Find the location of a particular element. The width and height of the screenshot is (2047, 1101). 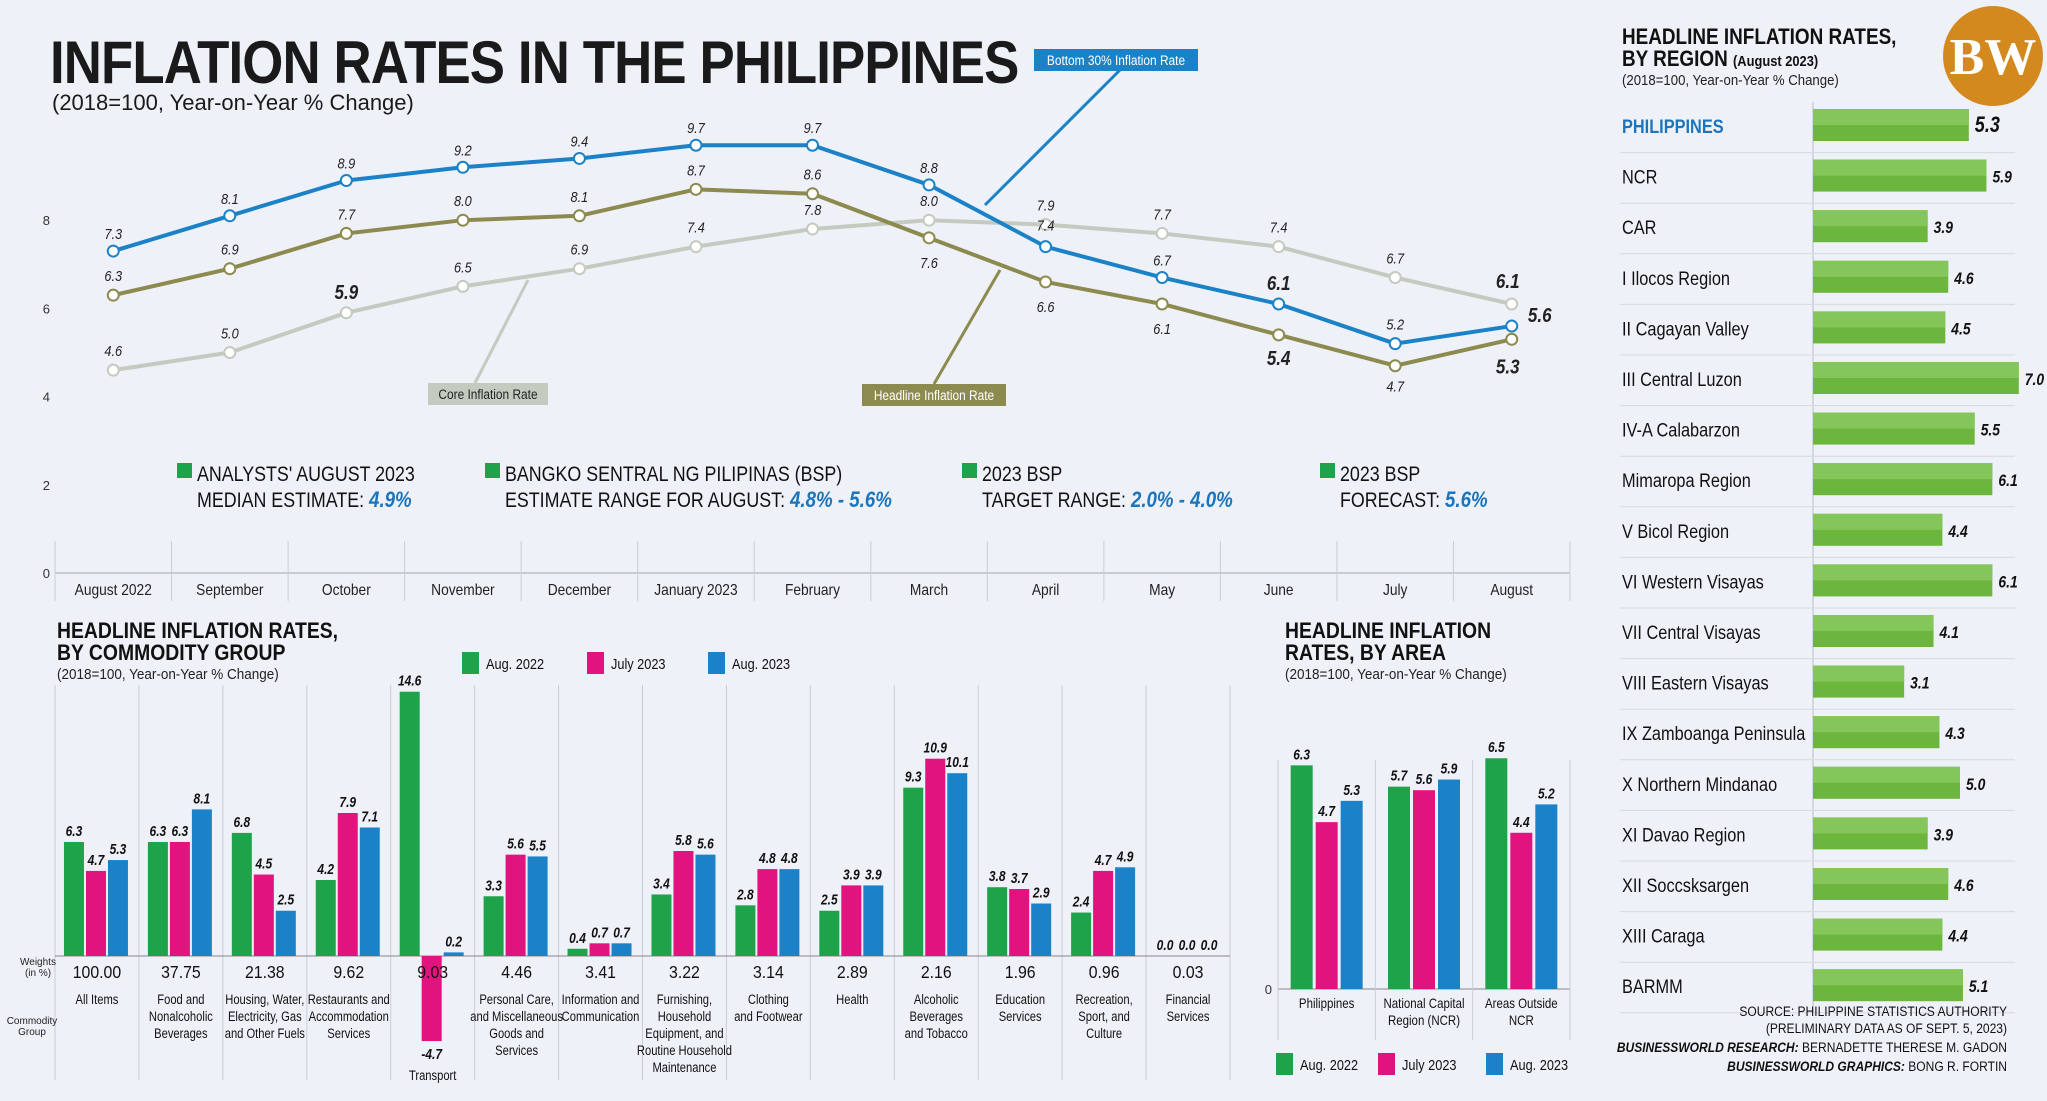

estimate-line2: TARGET RANGE: 2.0% - 4.0% is located at coordinates (1107, 501).